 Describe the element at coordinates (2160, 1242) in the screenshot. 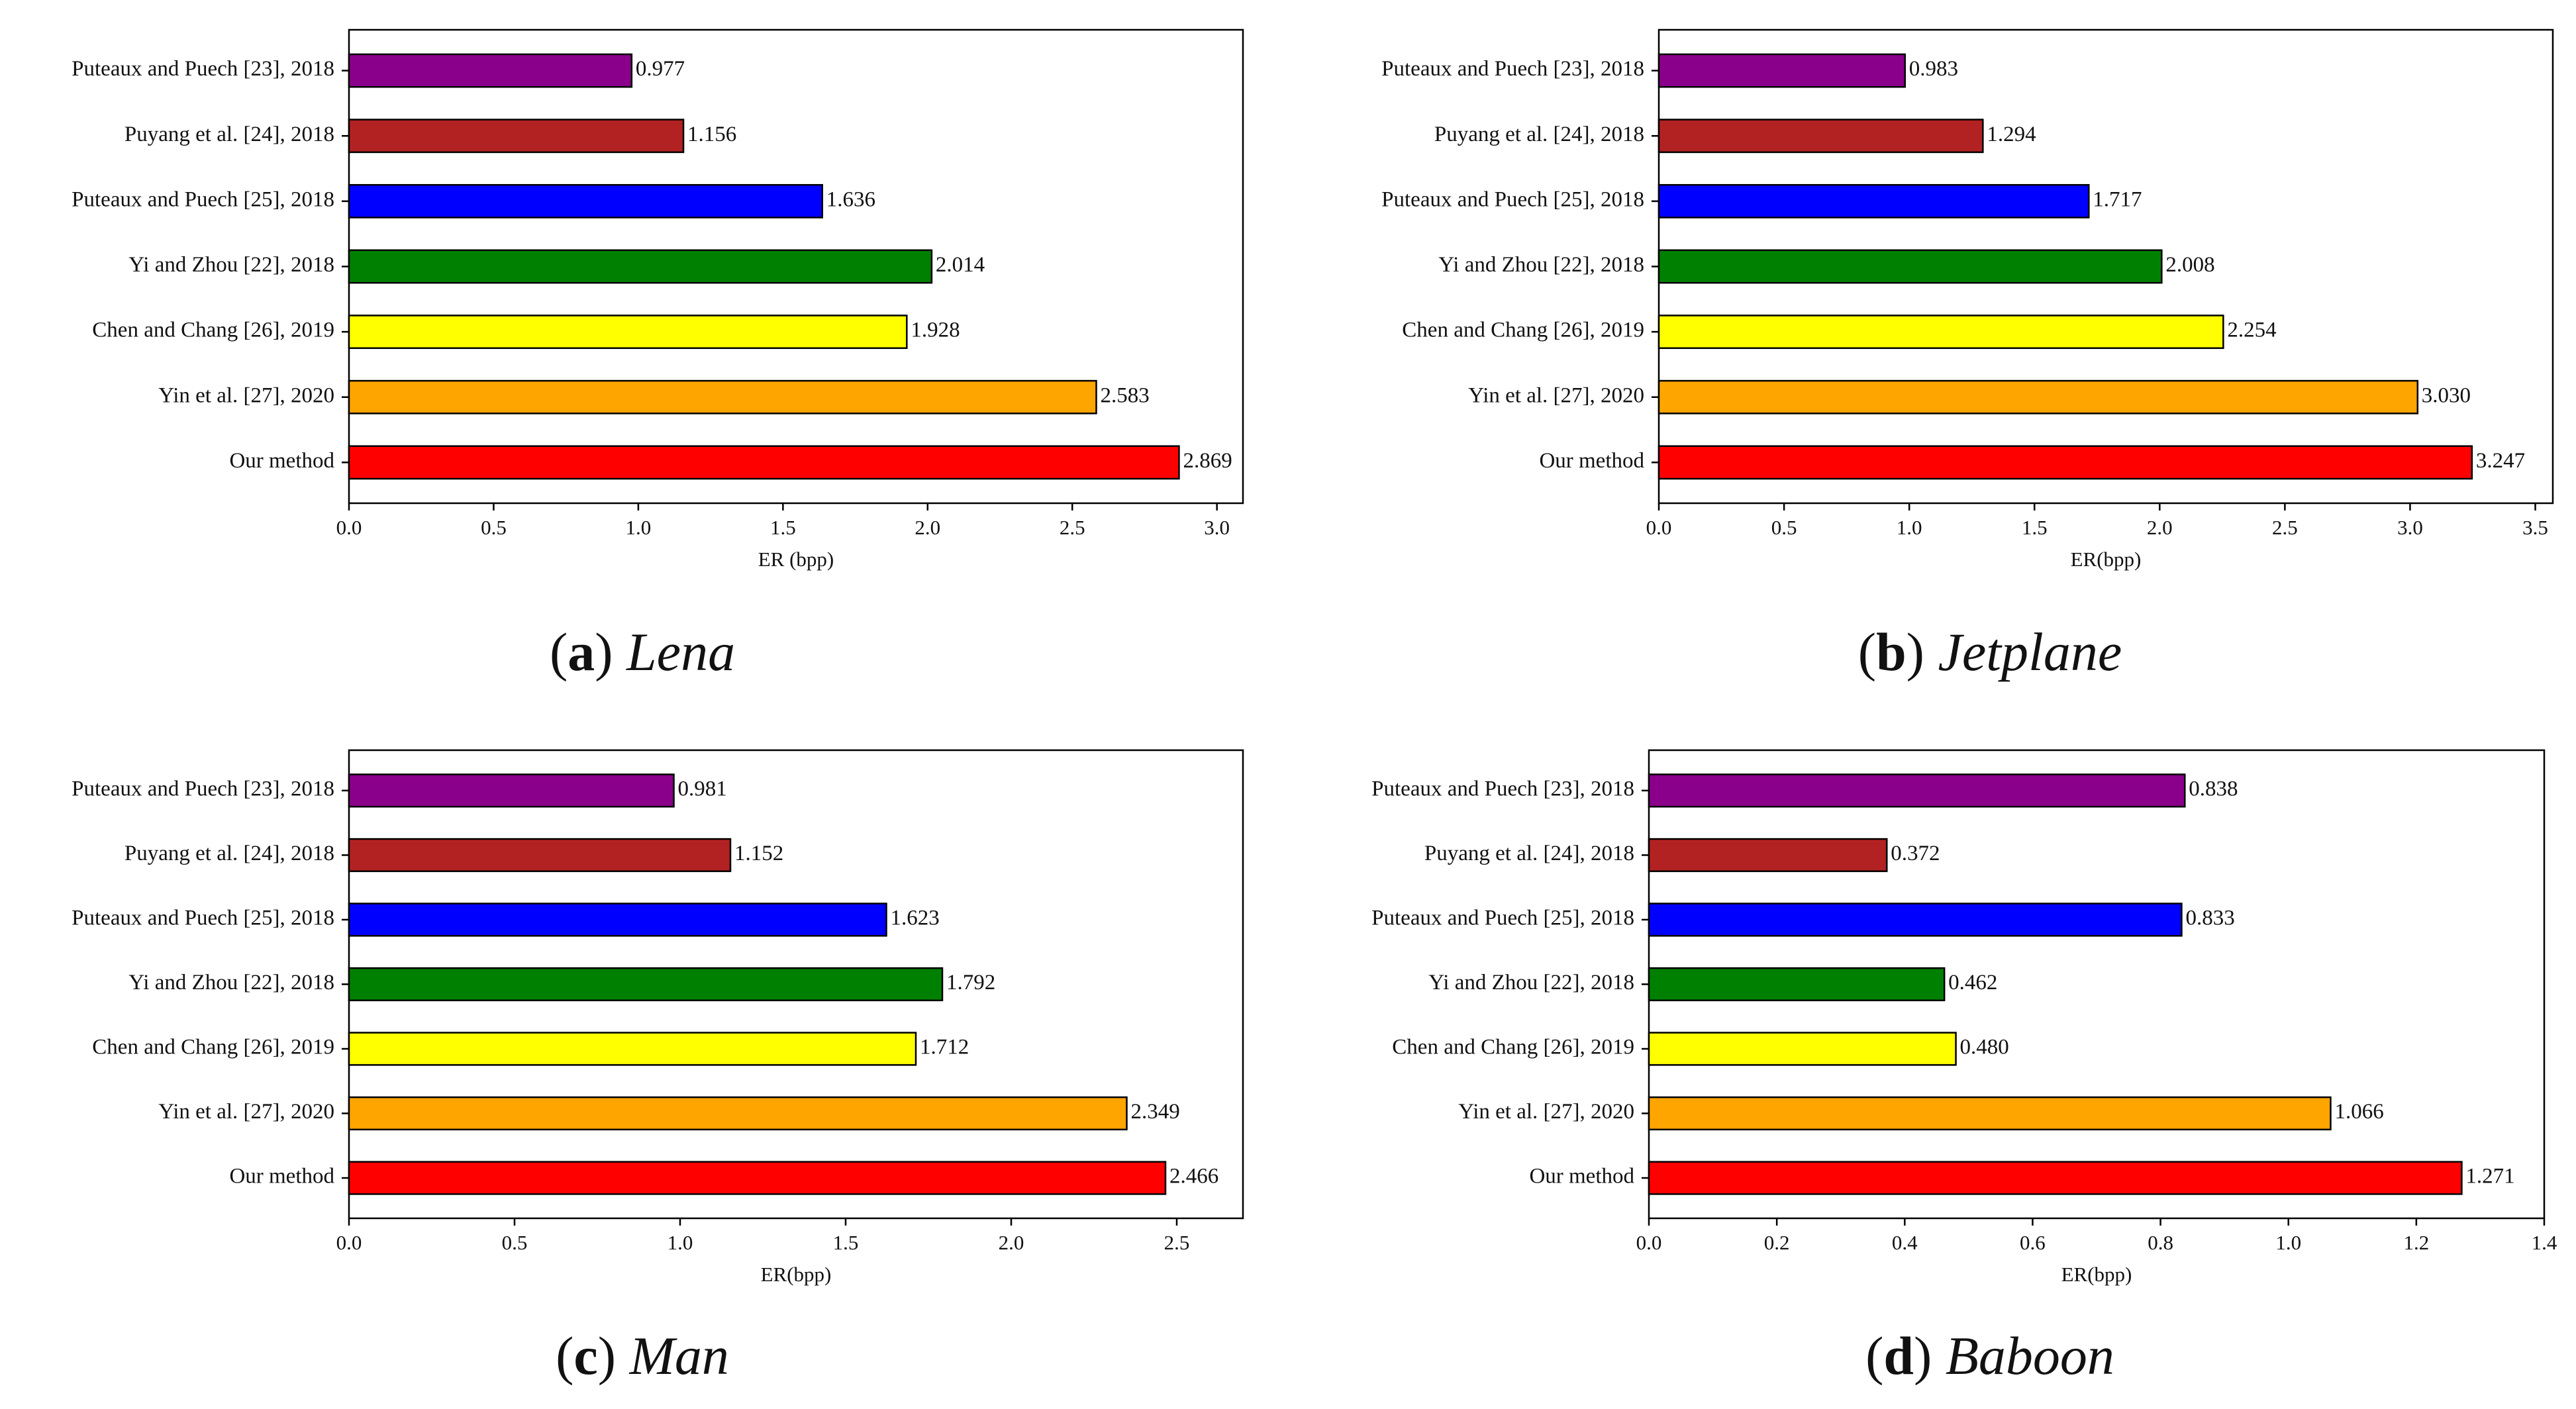

I see `x-tick-label: 0.8` at that location.